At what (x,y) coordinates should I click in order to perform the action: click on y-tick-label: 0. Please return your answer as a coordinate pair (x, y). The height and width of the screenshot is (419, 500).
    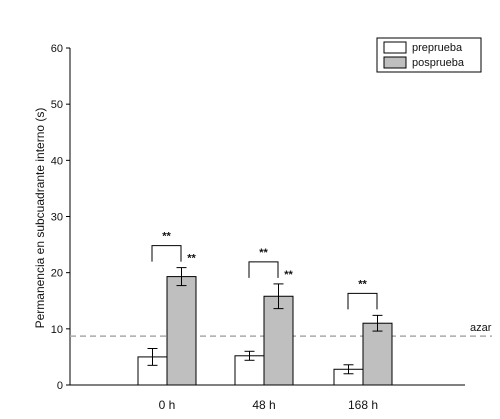
    Looking at the image, I should click on (60, 386).